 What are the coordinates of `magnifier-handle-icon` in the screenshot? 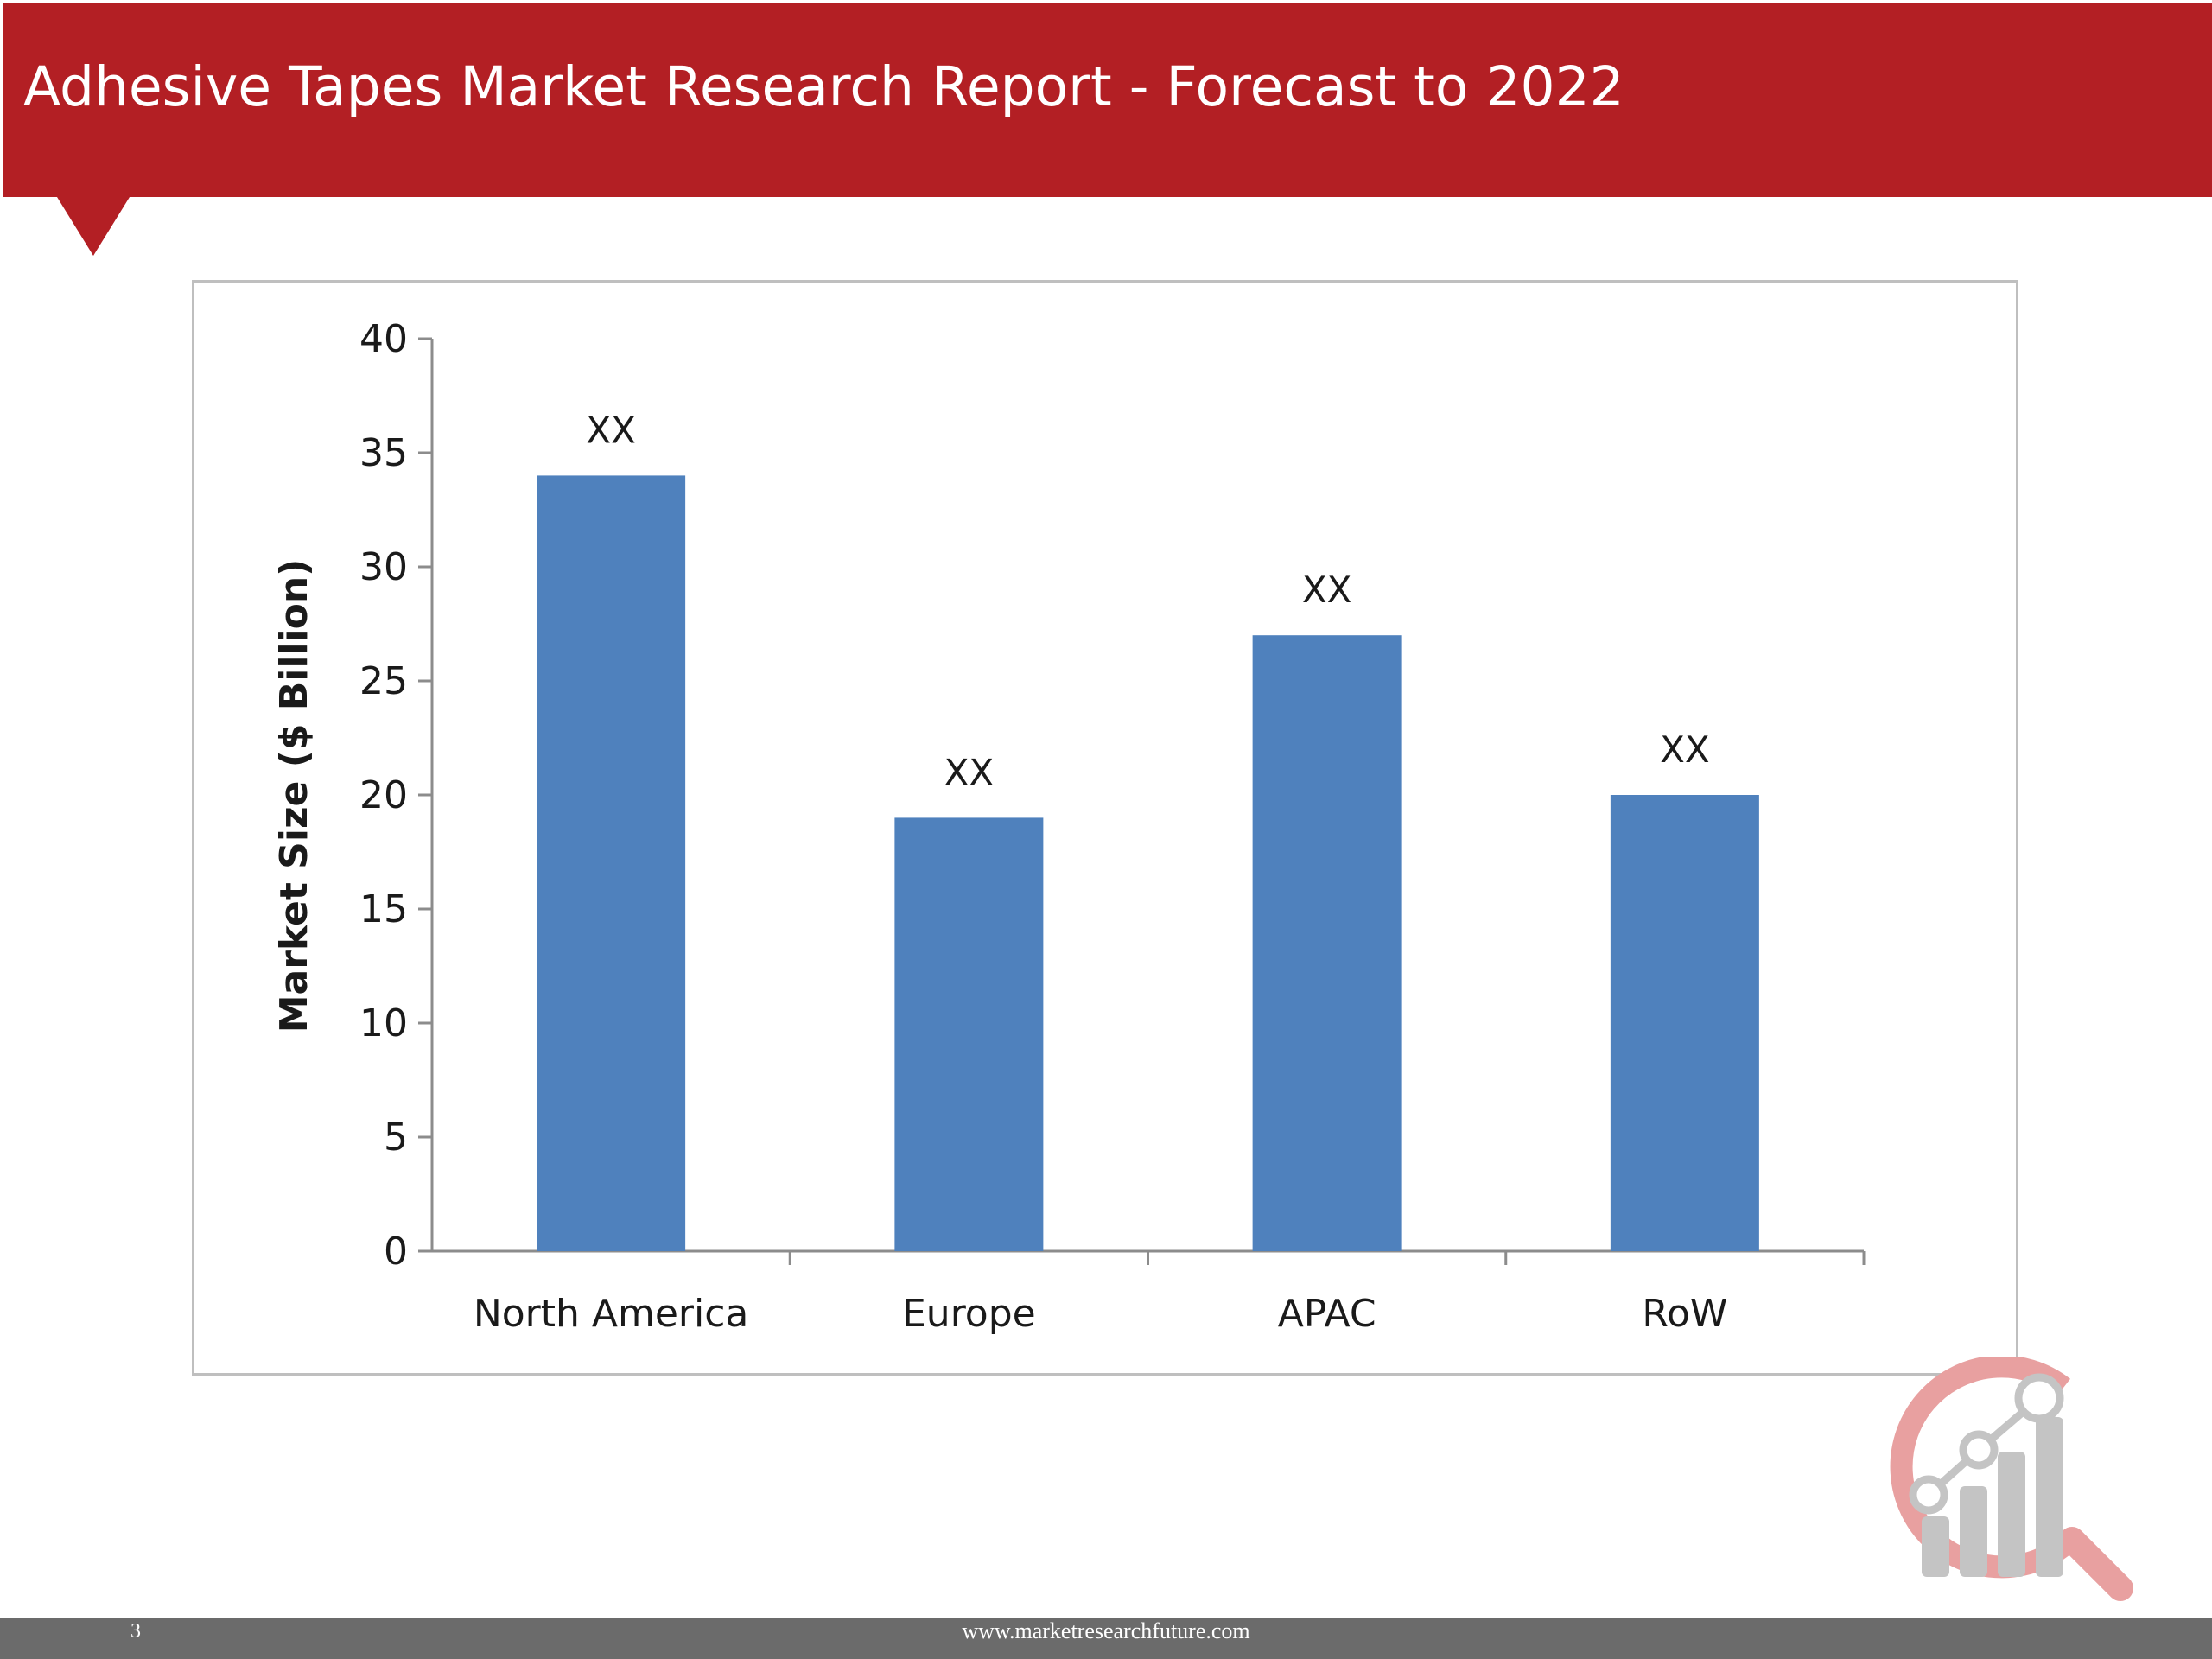 It's located at (2096, 1564).